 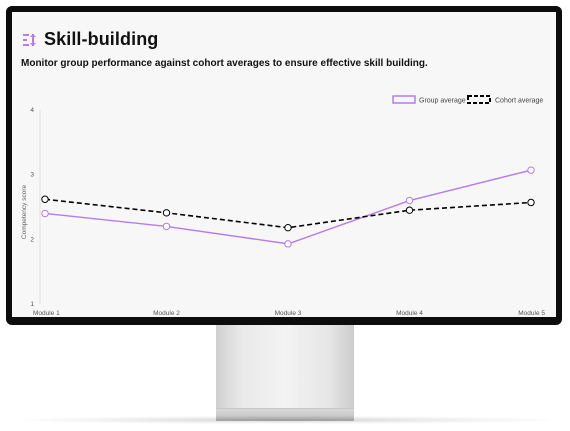 What do you see at coordinates (285, 414) in the screenshot?
I see `monitor-stand-base` at bounding box center [285, 414].